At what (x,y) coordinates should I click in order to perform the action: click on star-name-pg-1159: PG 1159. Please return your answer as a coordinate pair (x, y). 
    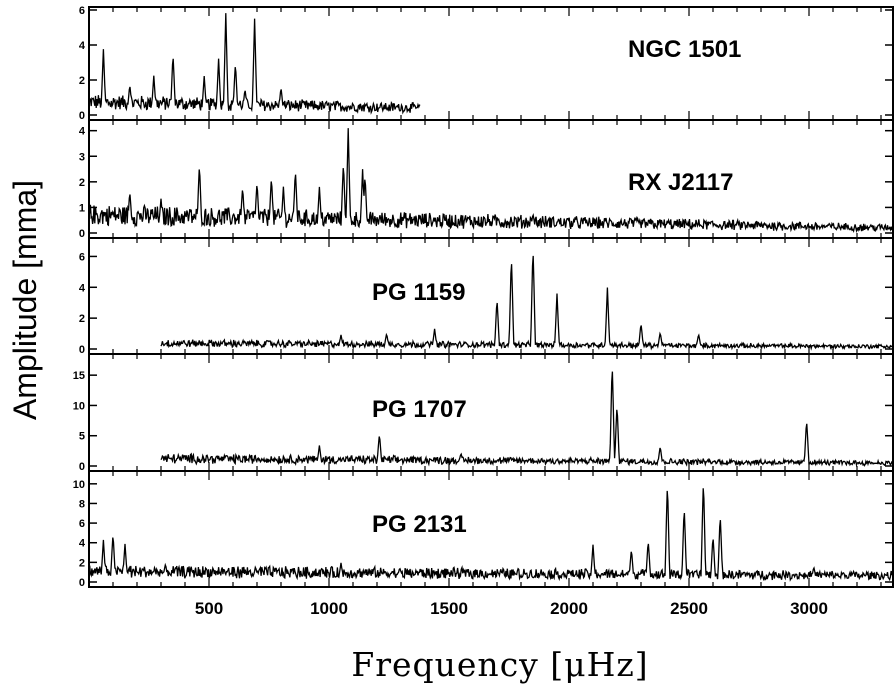
    Looking at the image, I should click on (418, 292).